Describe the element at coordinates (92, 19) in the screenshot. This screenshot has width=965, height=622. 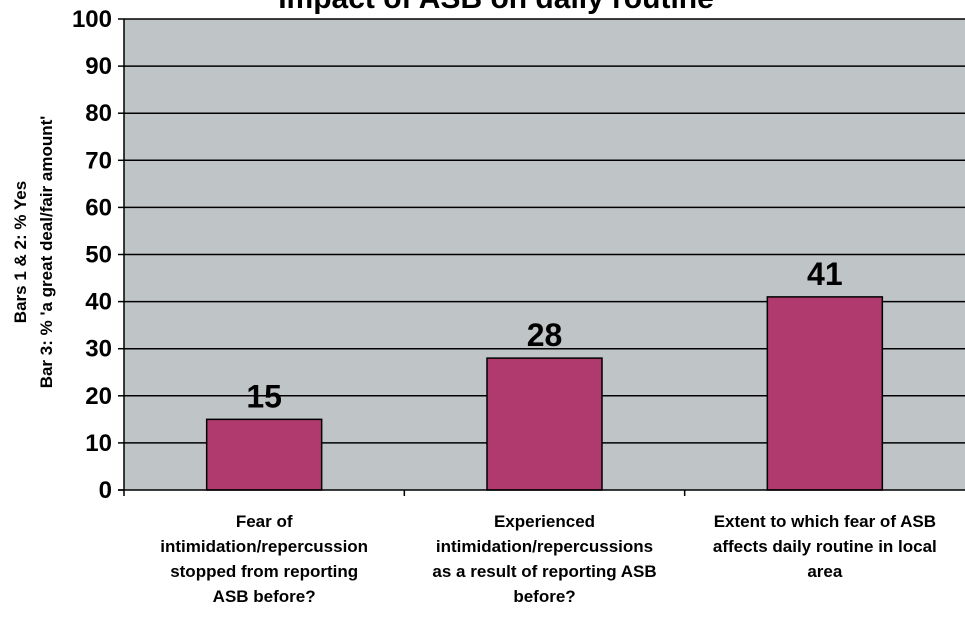
I see `y-tick-label: 100` at that location.